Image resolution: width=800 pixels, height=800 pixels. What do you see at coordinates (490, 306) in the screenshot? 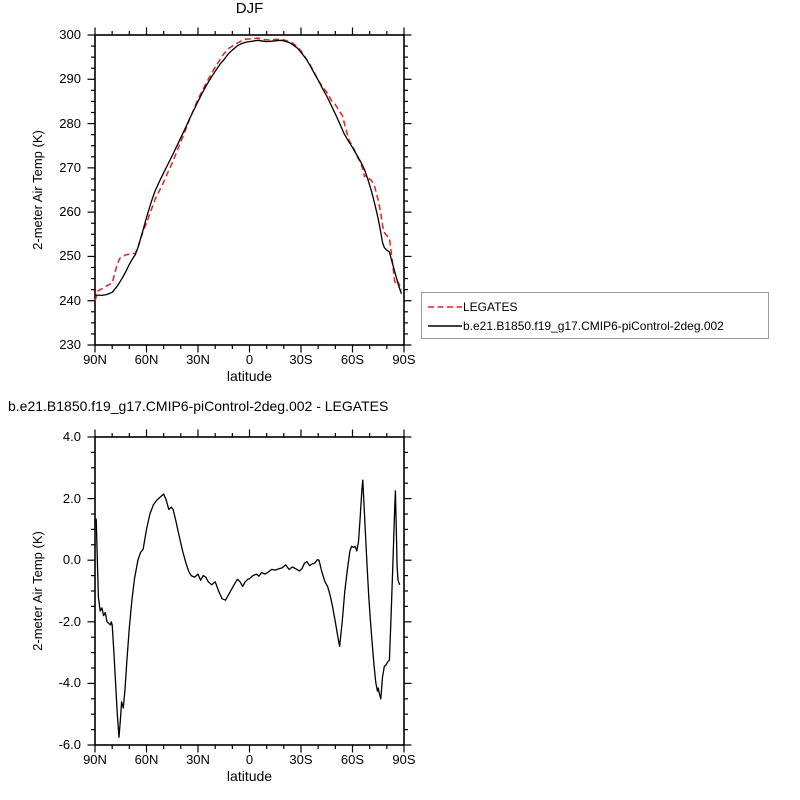
I see `legend-label-legates: LEGATES` at bounding box center [490, 306].